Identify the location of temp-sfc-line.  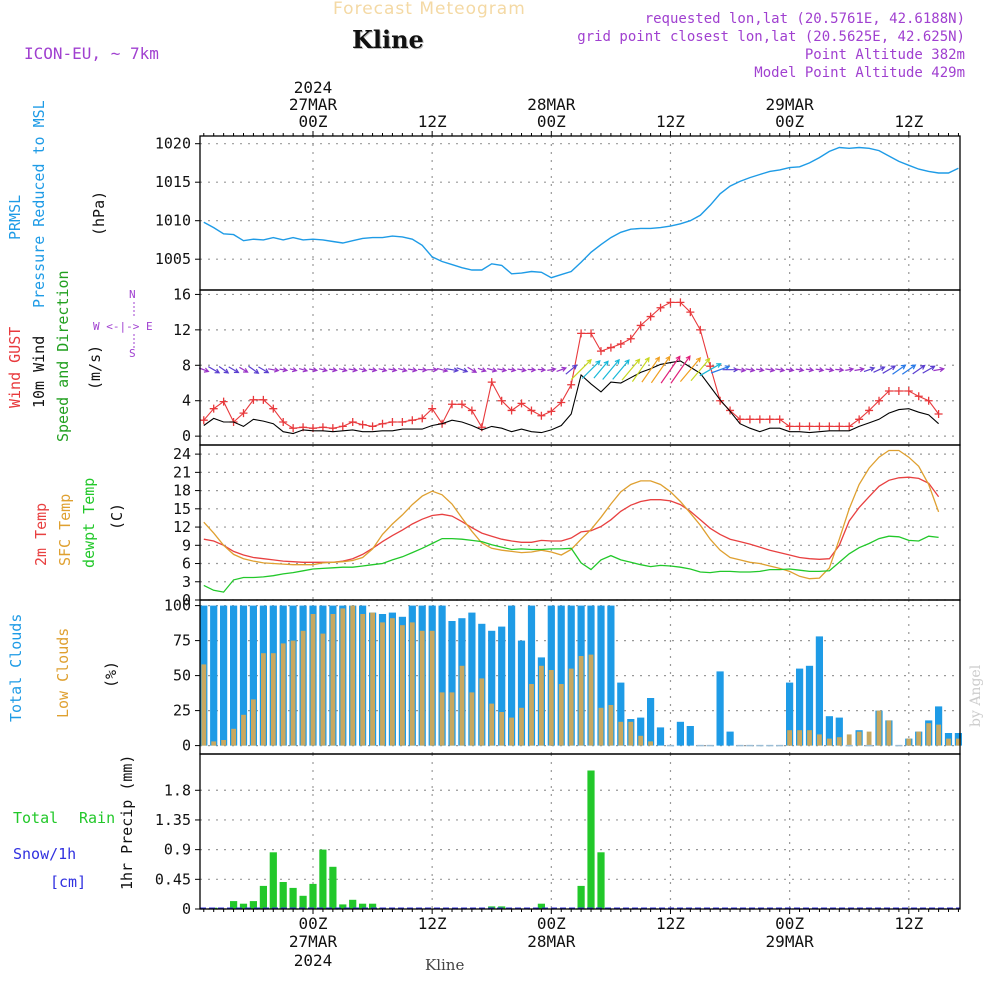
(571, 514).